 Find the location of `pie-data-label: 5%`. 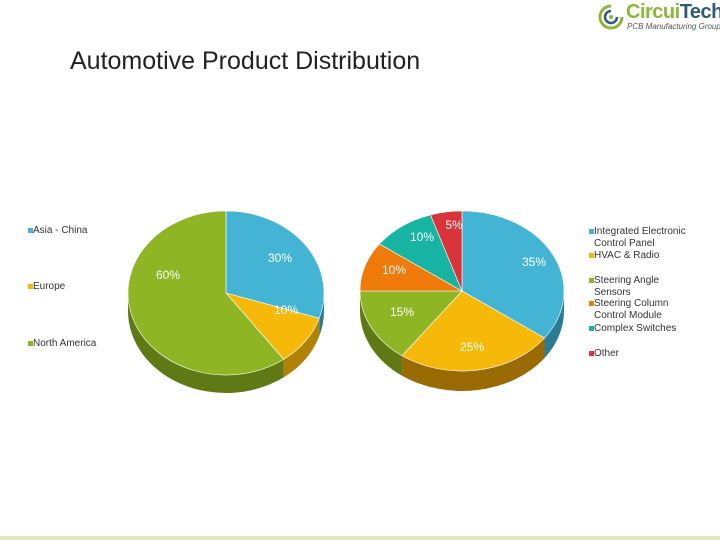

pie-data-label: 5% is located at coordinates (454, 225).